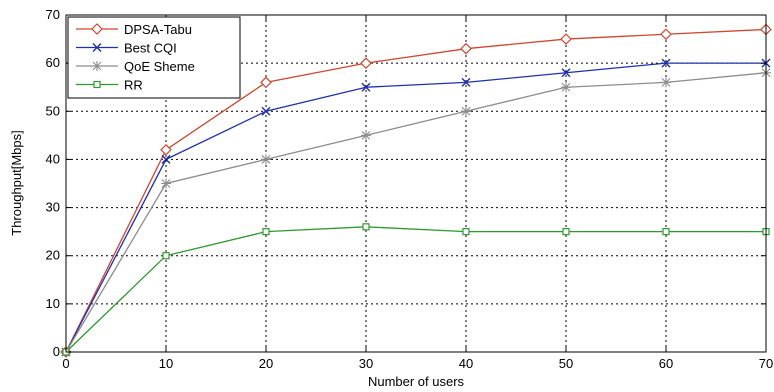 The height and width of the screenshot is (392, 774). Describe the element at coordinates (158, 29) in the screenshot. I see `legend-label: DPSA-Tabu` at that location.